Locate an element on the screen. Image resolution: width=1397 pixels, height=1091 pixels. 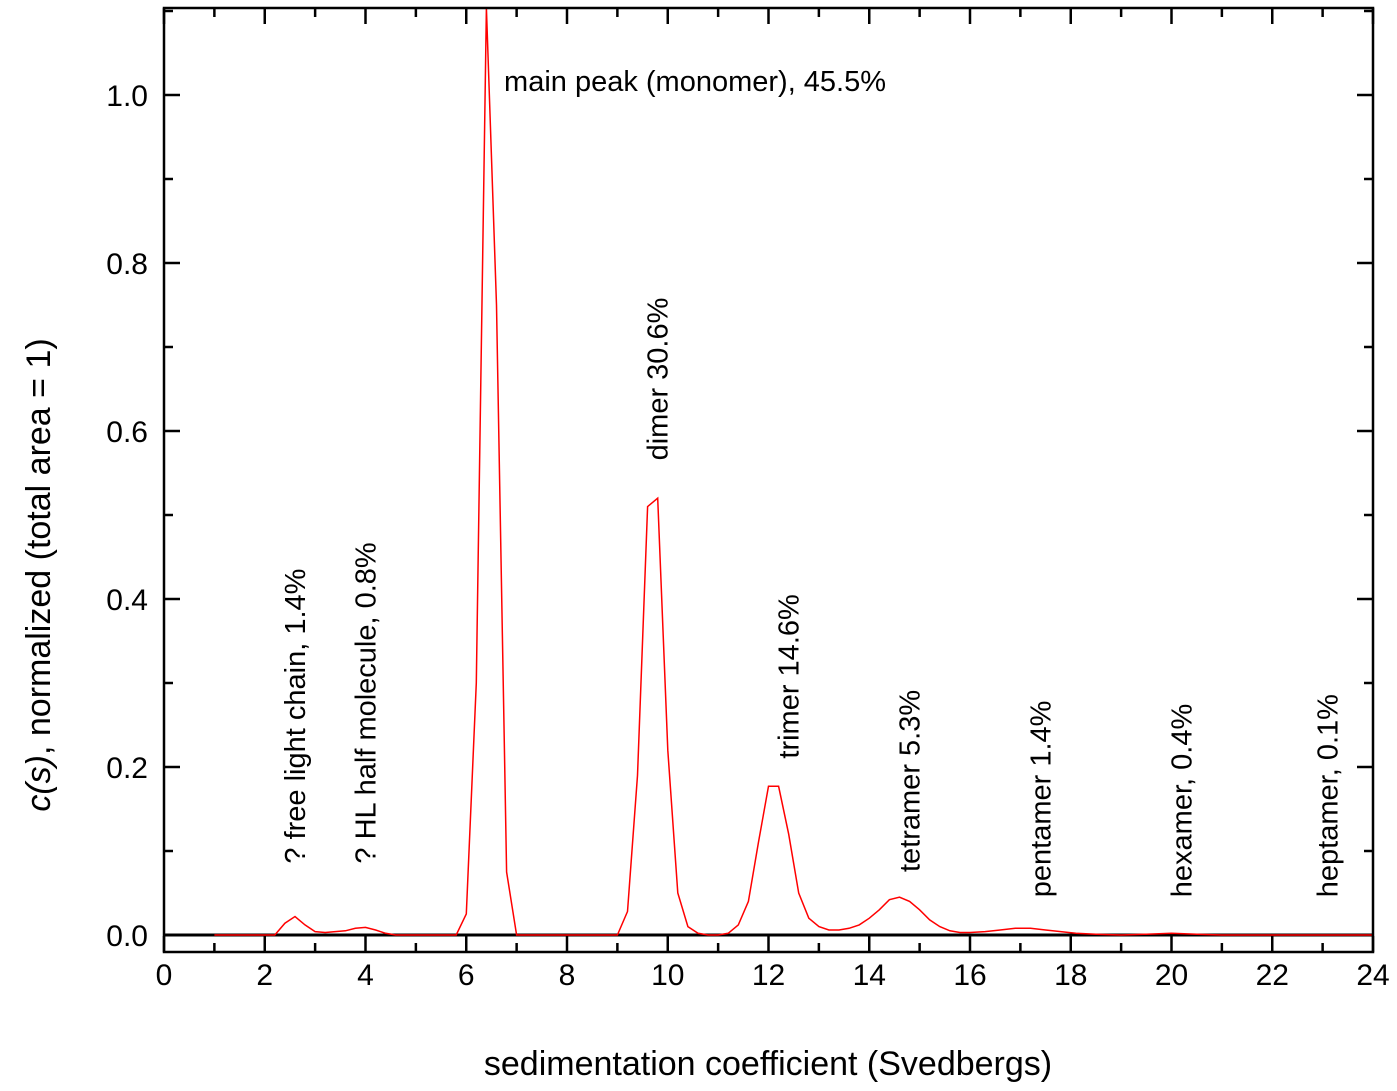
peak-annotation: tetramer 5.3% is located at coordinates (911, 781).